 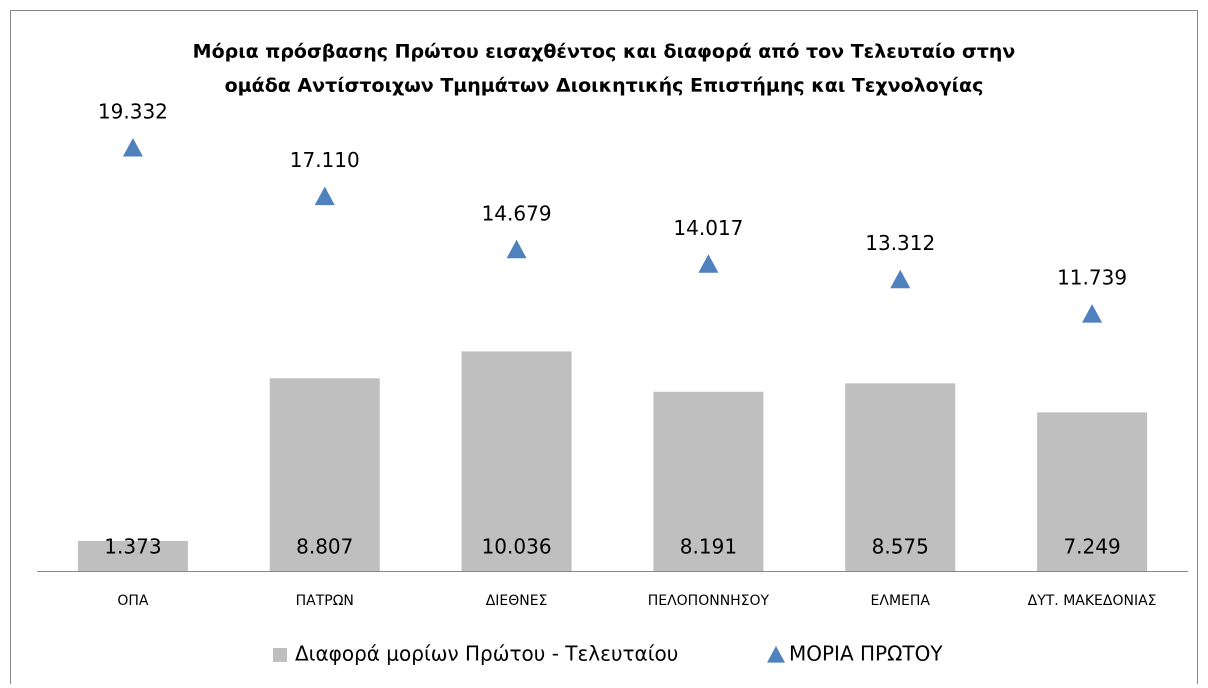 What do you see at coordinates (866, 654) in the screenshot?
I see `legend-label: ΜΟΡΙΑ ΠΡΩΤΟΥ` at bounding box center [866, 654].